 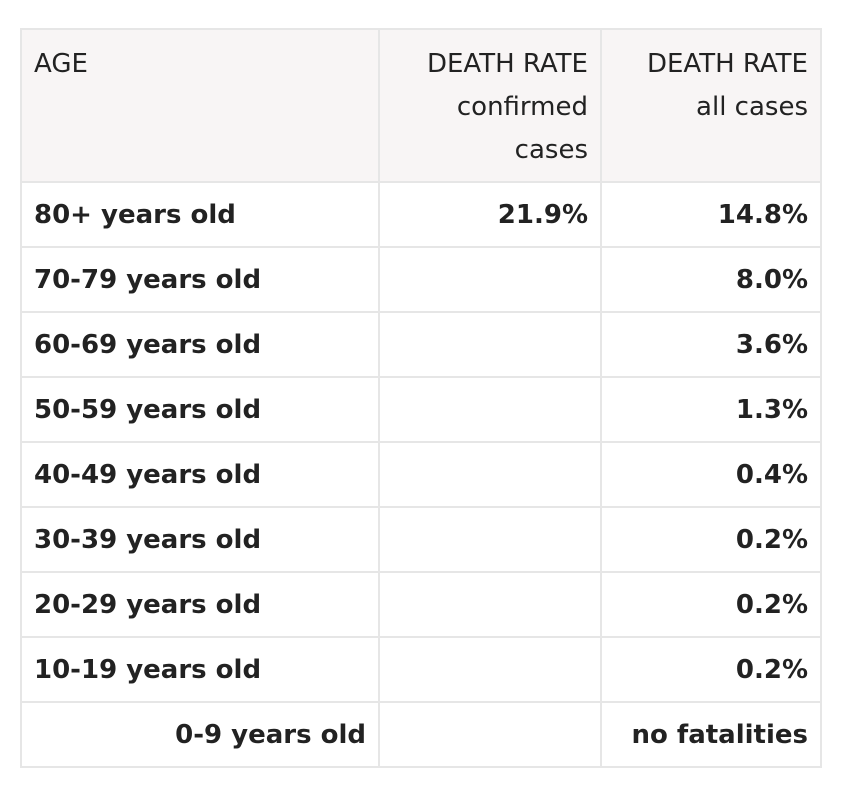 I want to click on age-cell: 40-49 years old, so click(x=200, y=474).